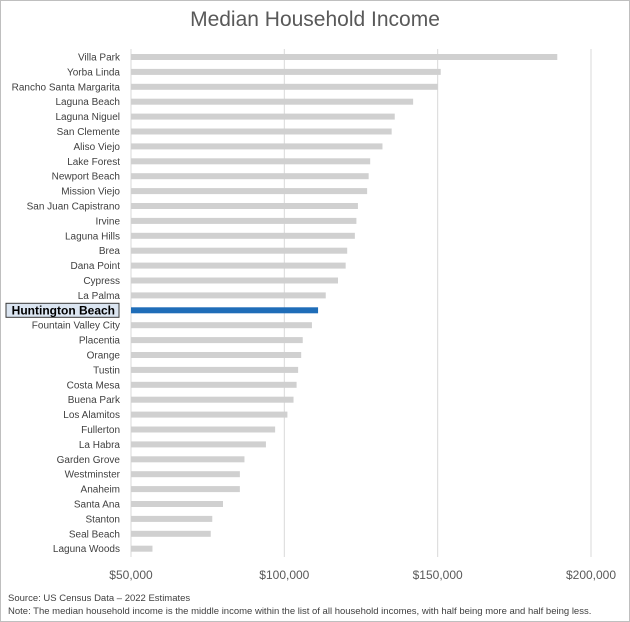 The width and height of the screenshot is (630, 622). I want to click on category-label: Anaheim, so click(100, 490).